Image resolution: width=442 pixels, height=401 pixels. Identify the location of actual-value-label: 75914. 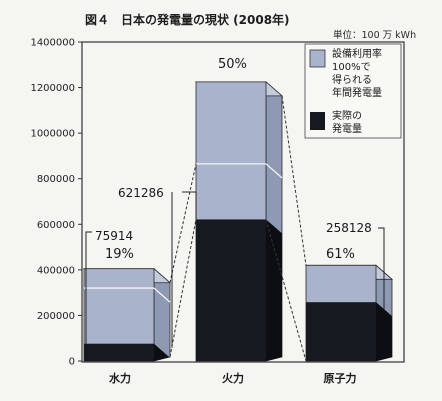
(114, 236).